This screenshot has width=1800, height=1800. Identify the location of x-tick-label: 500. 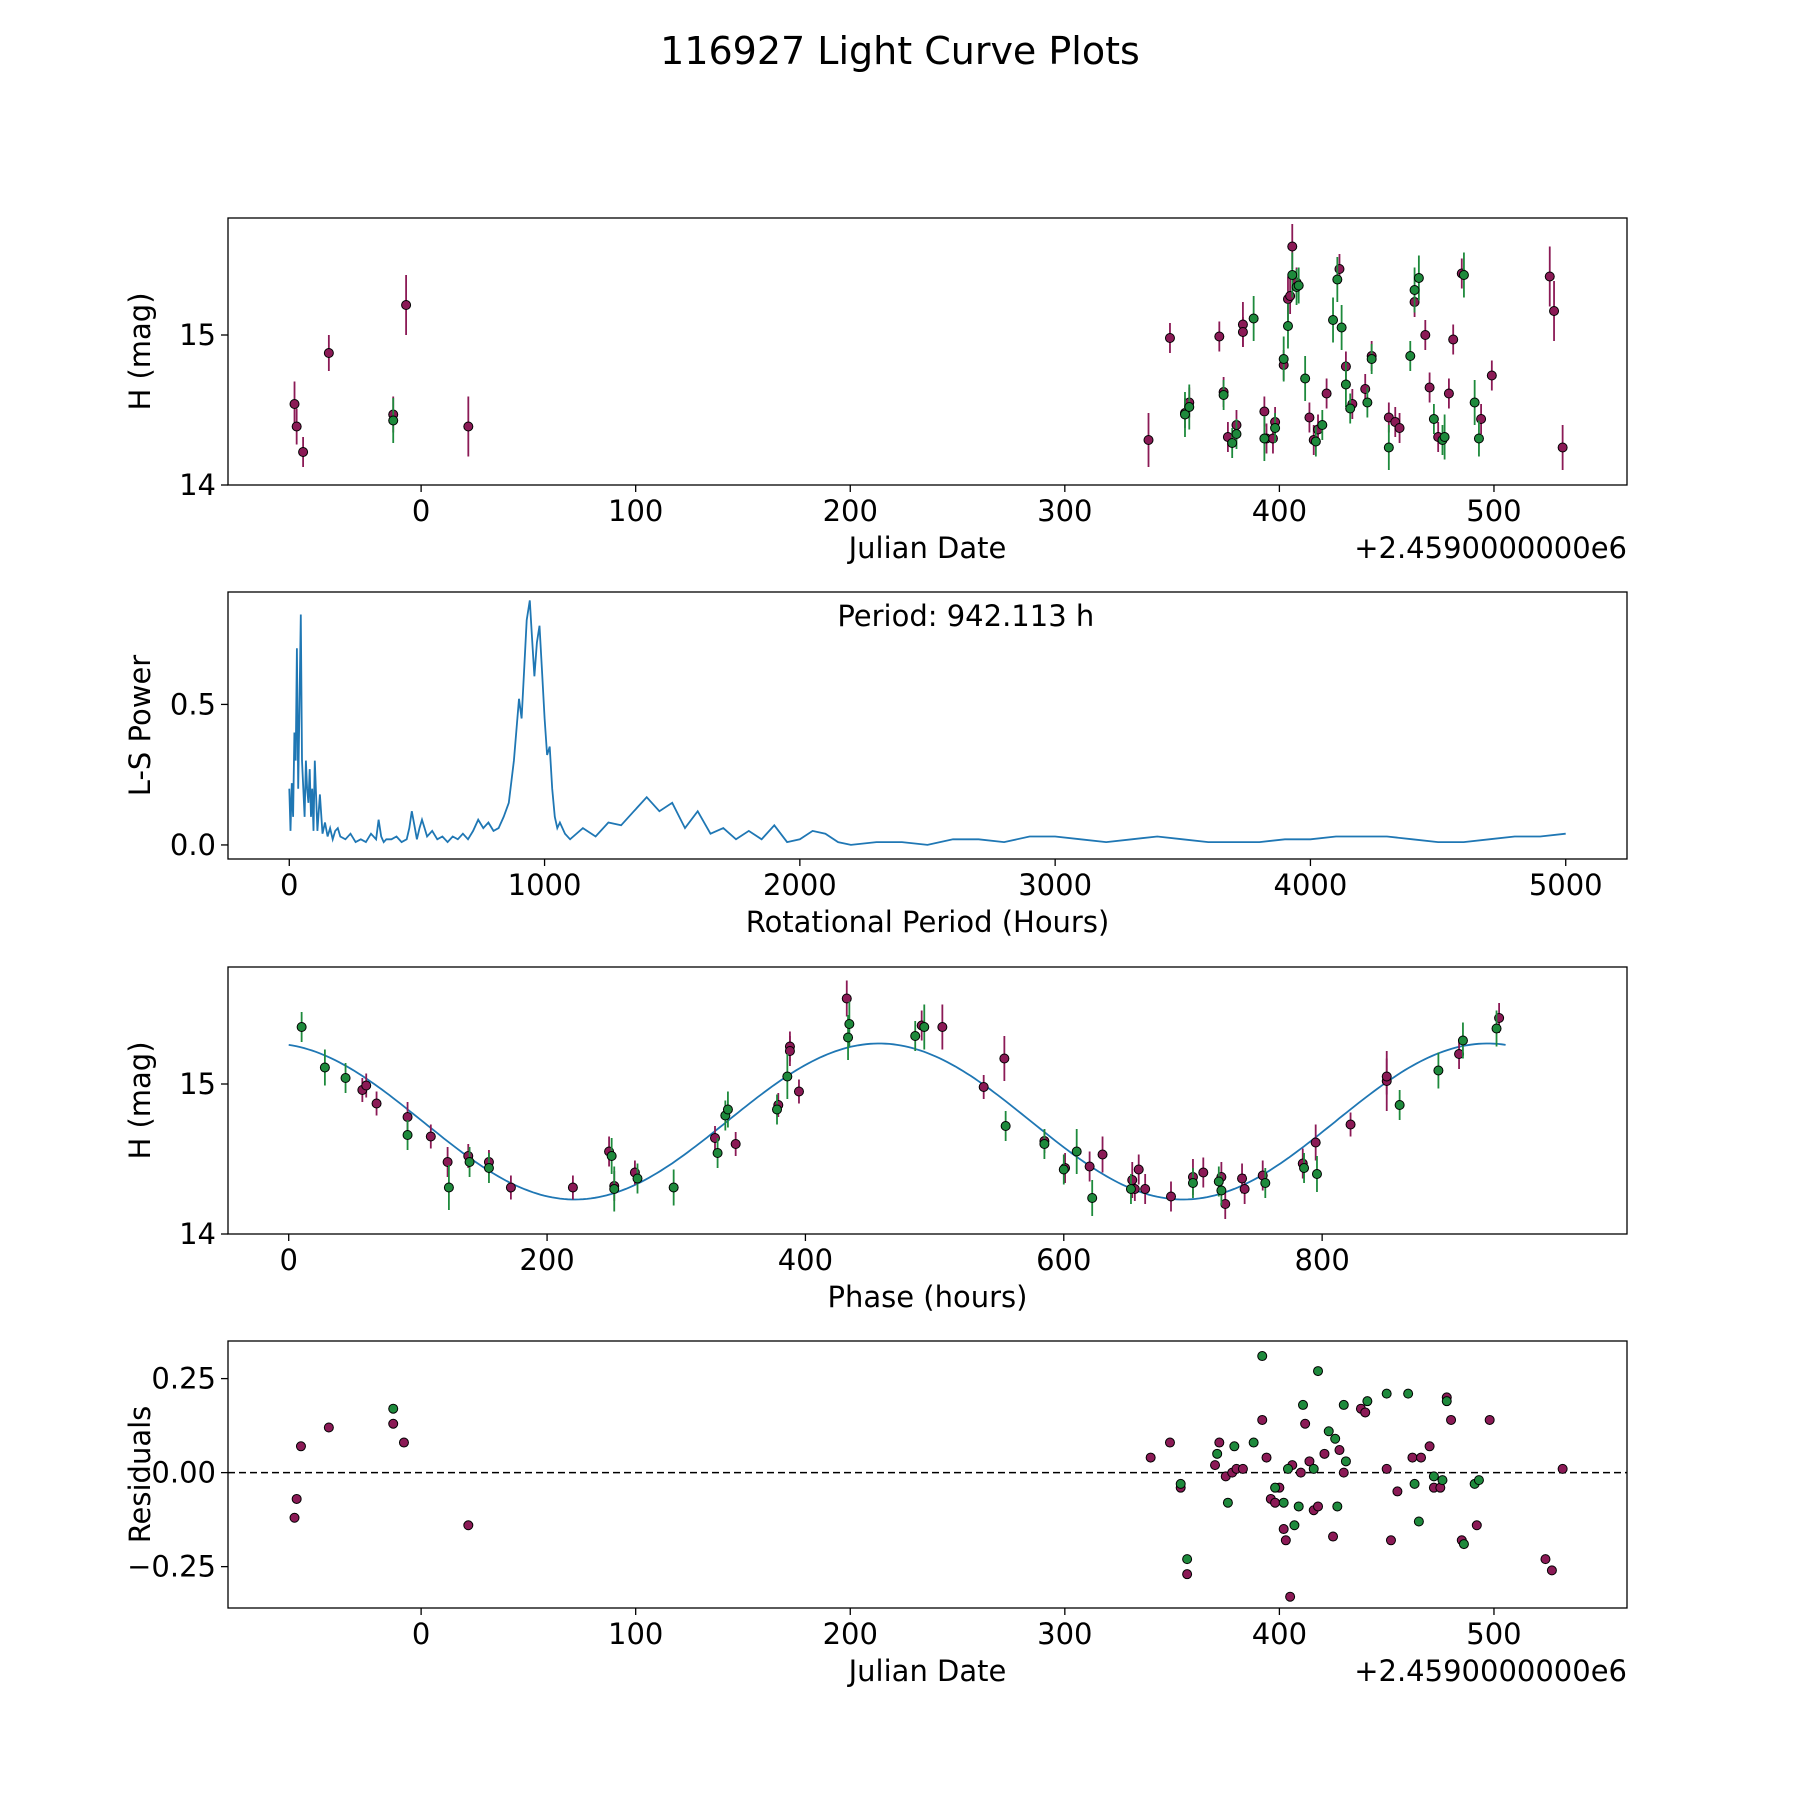
(1493, 511).